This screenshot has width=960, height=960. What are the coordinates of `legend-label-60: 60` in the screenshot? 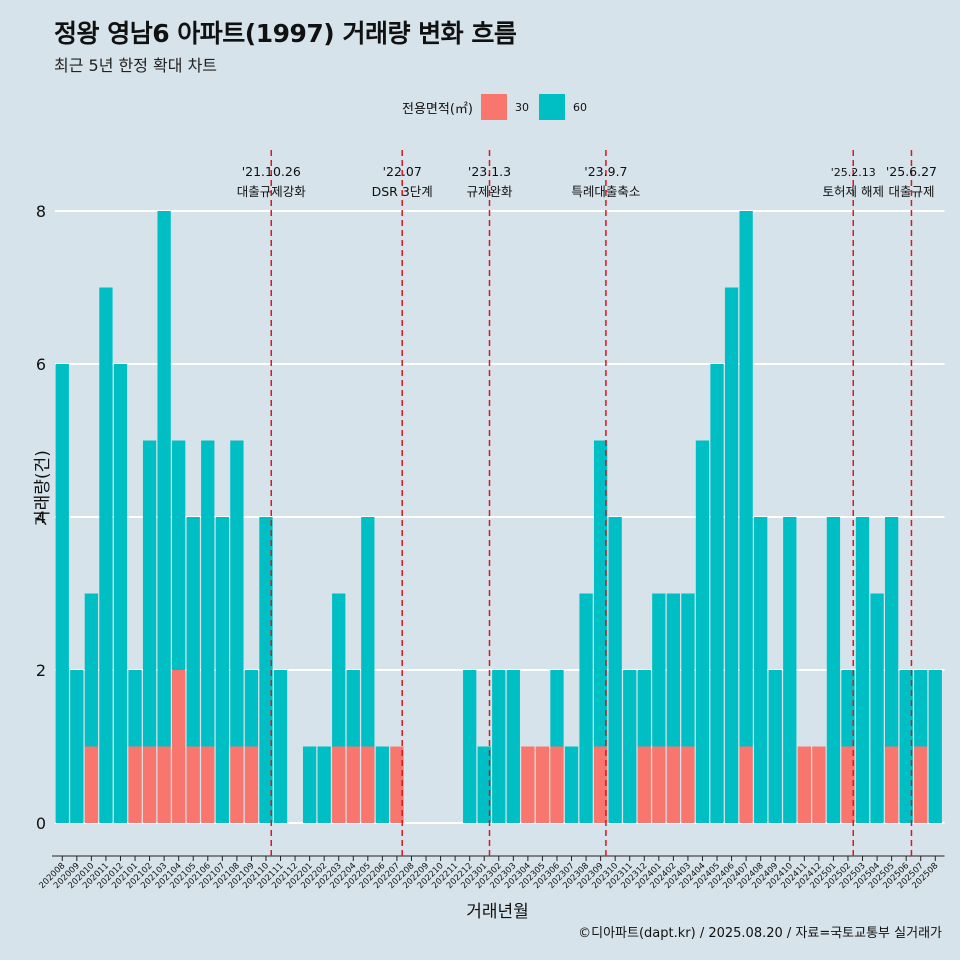 It's located at (579, 107).